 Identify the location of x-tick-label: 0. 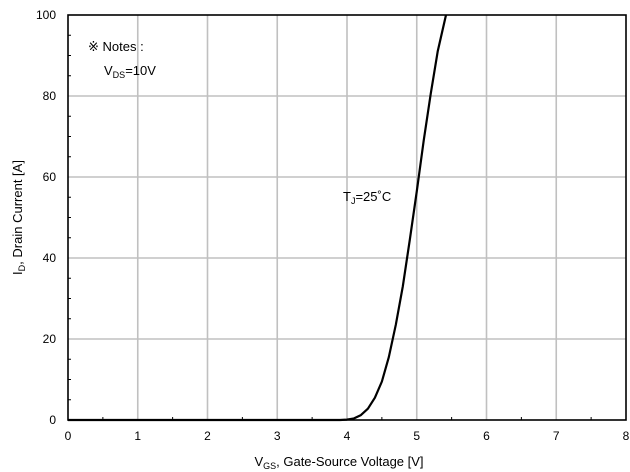
(68, 436).